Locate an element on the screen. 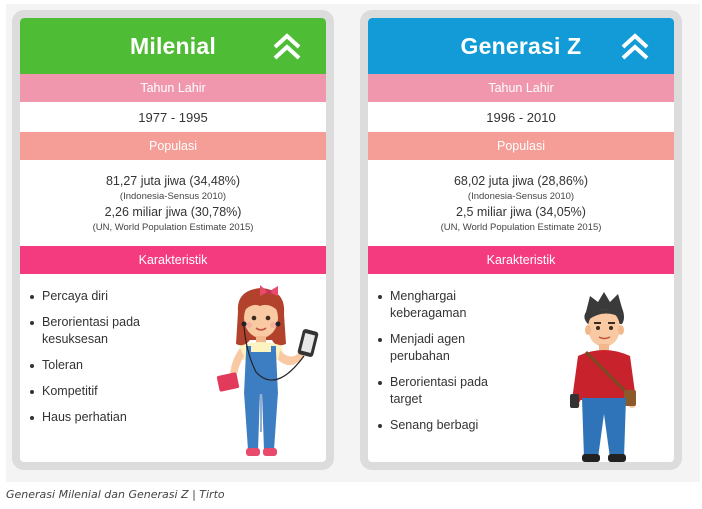  figure-caption: Generasi Milenial dan Generasi Z | Tirto is located at coordinates (115, 494).